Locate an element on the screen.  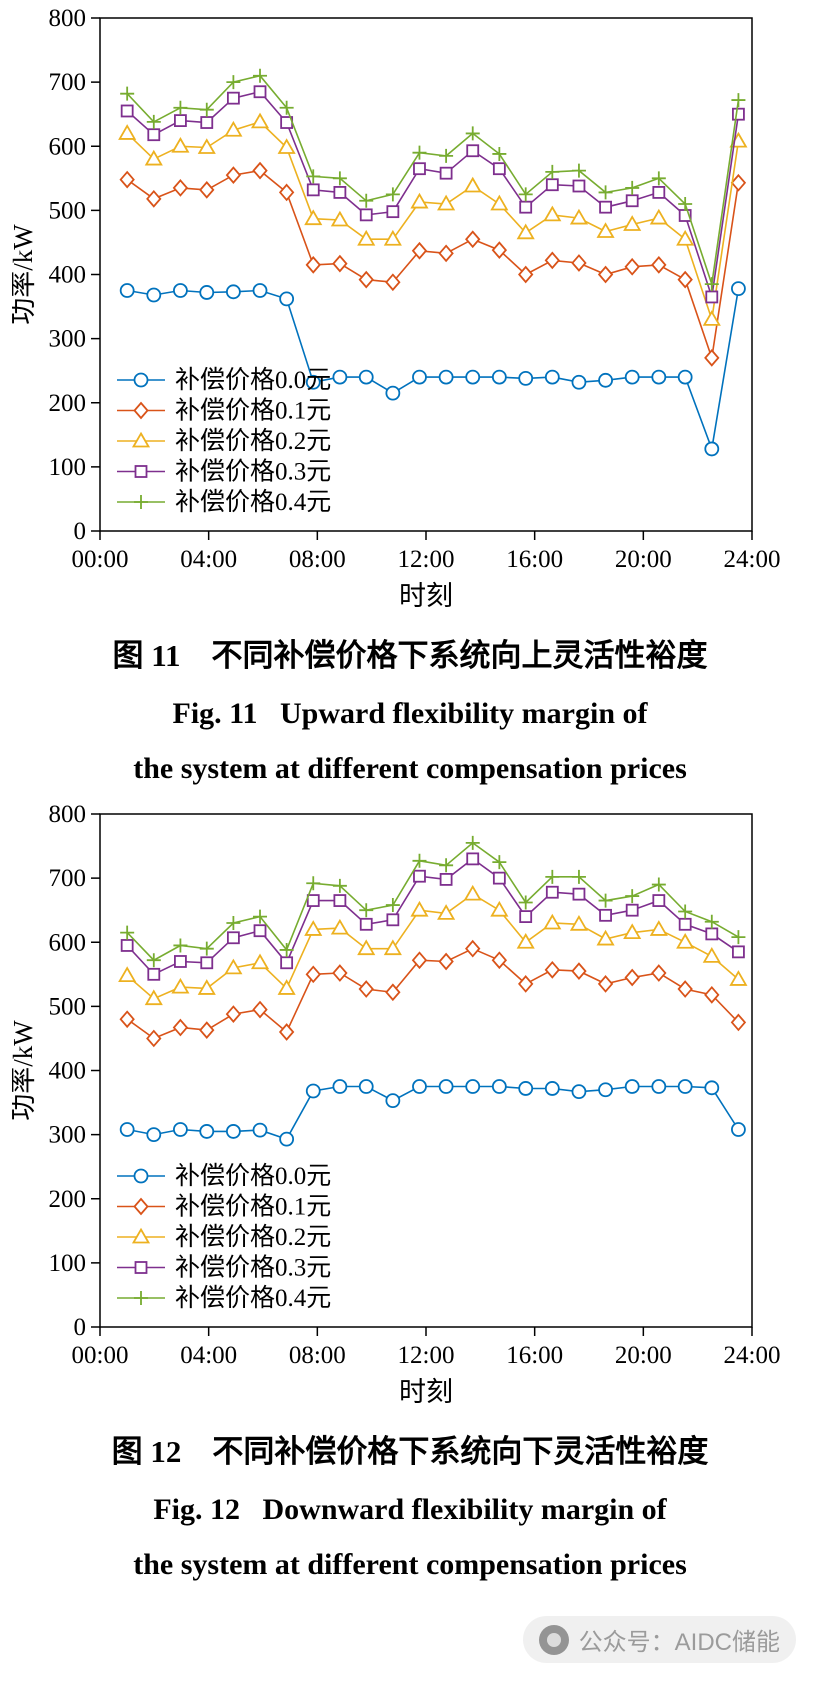
figure-11-caption-en-line1: Fig. 11 Upward flexibility margin of is located at coordinates (410, 713).